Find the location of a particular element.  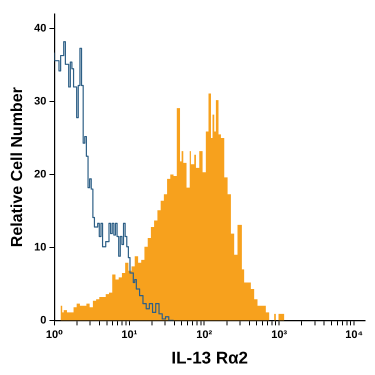

x-tick-label: 10¹ is located at coordinates (129, 335).